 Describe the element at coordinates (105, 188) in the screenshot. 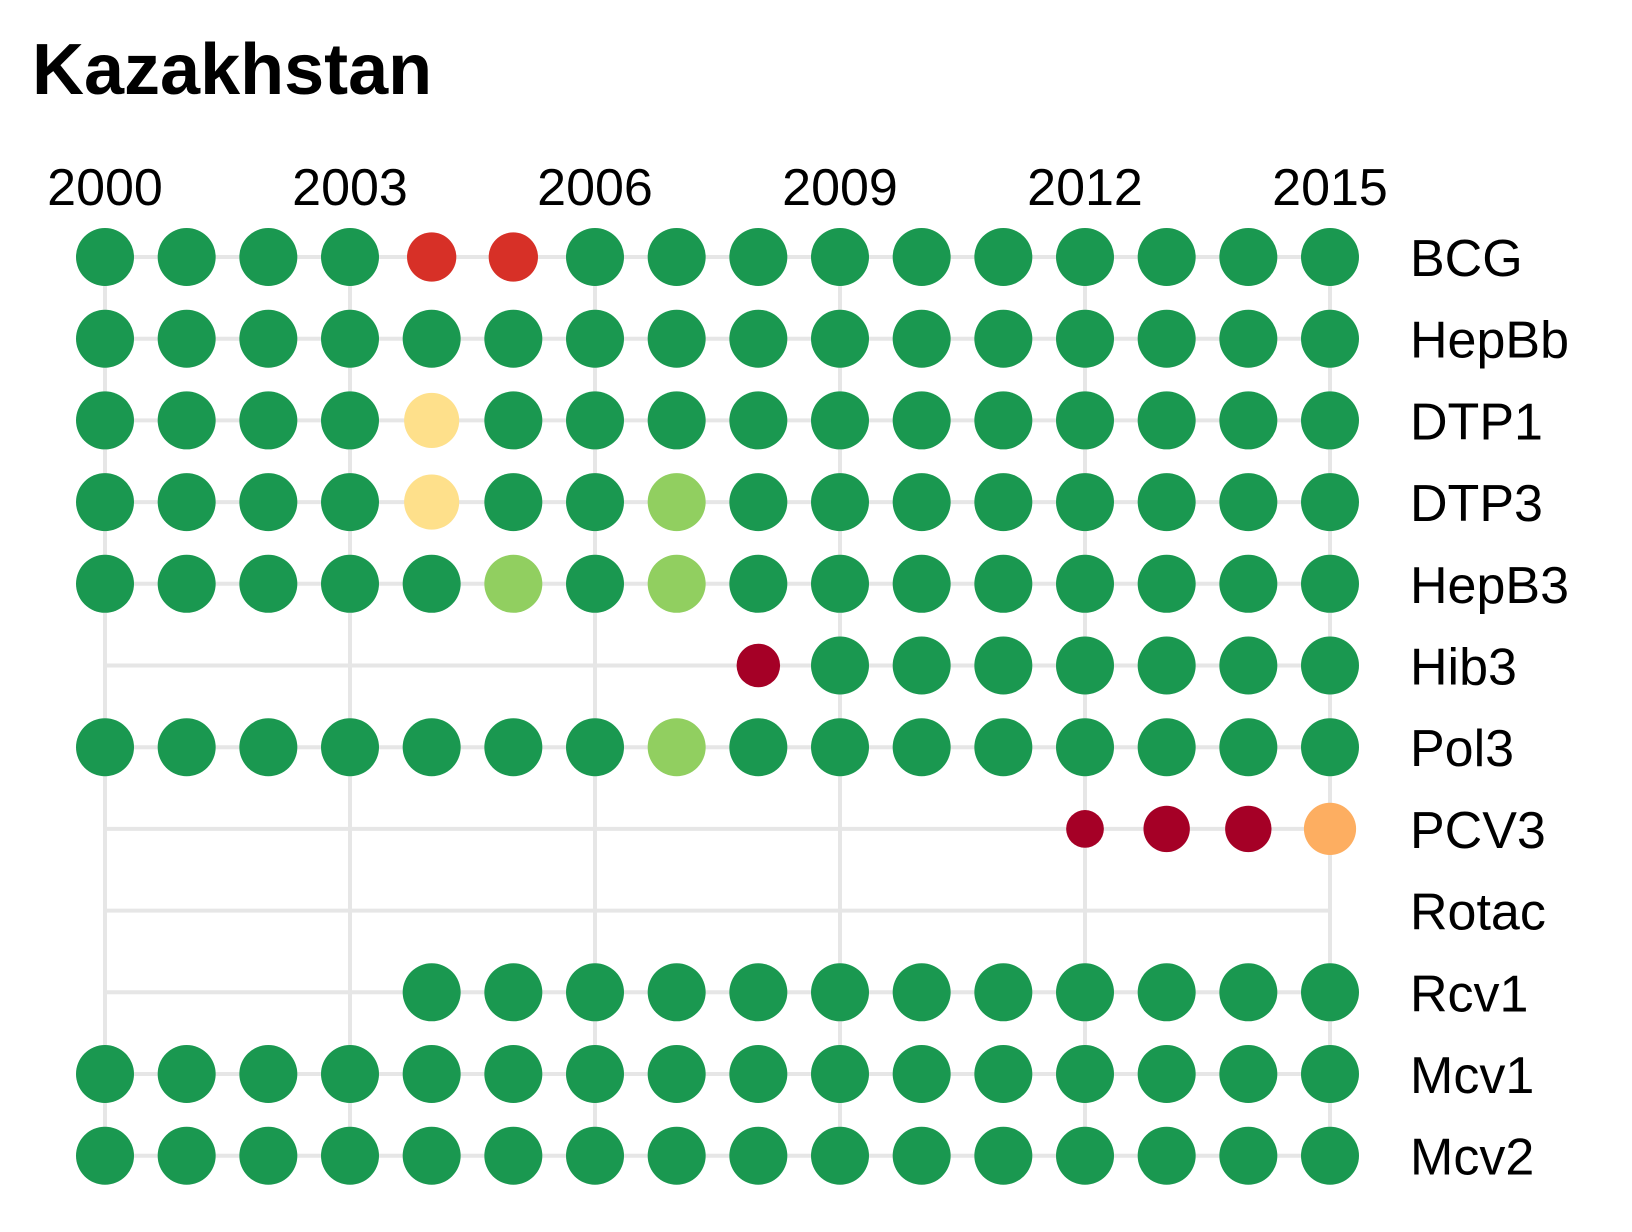

I see `x-tick-label: 2000` at that location.